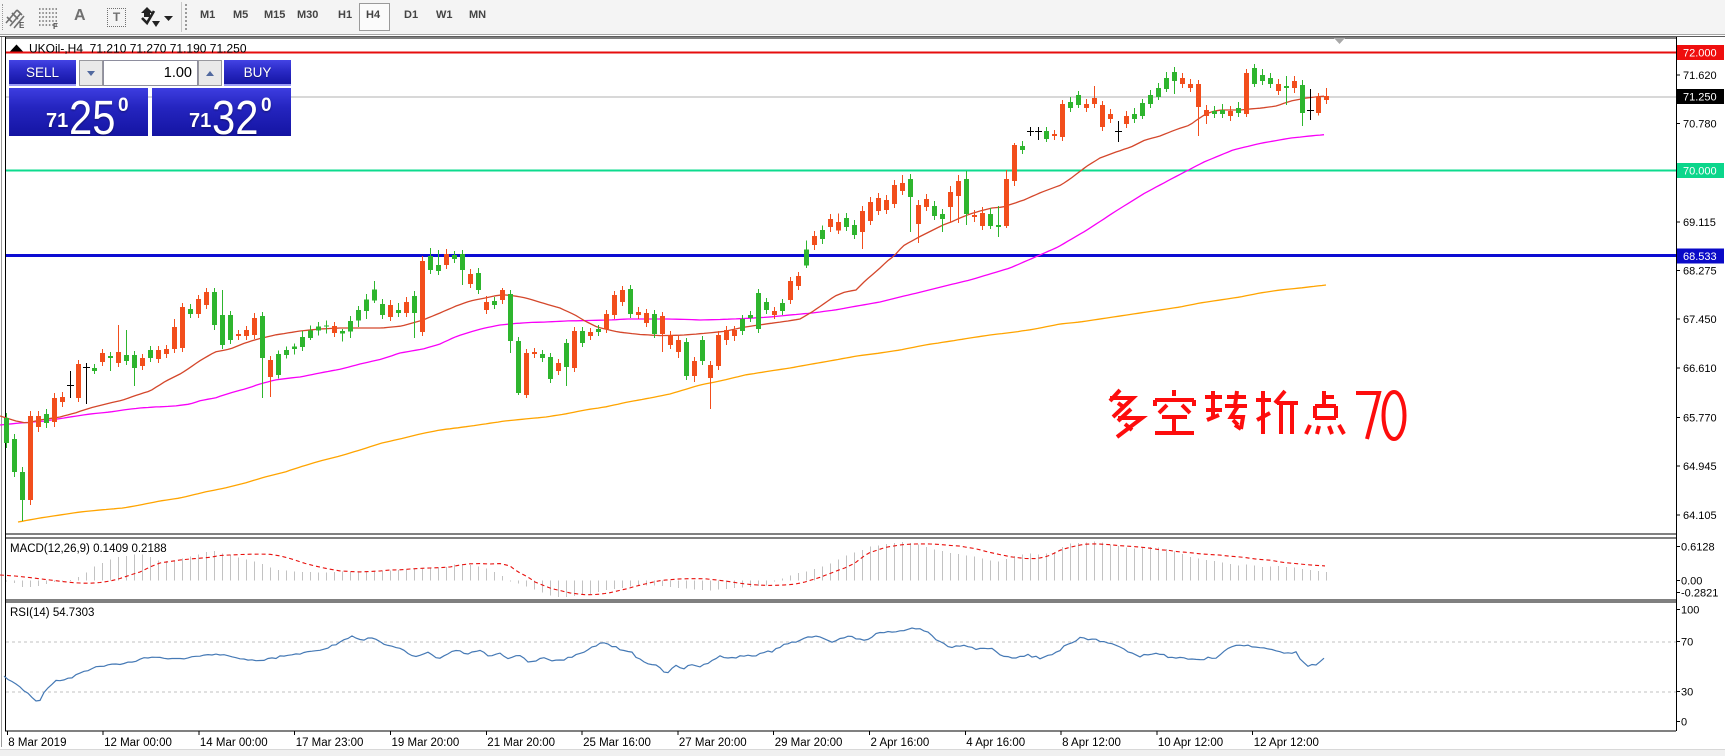  What do you see at coordinates (995, 743) in the screenshot?
I see `svg-text: 4 Apr 16:00` at bounding box center [995, 743].